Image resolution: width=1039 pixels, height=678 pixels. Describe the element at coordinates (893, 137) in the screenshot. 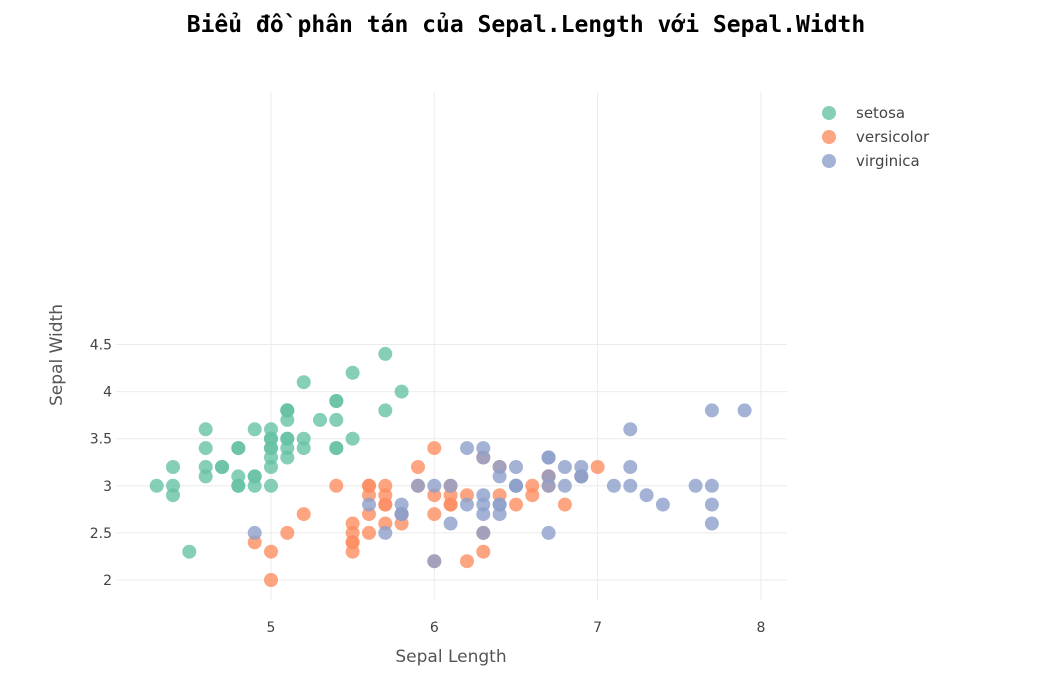

I see `legend-label: versicolor` at that location.